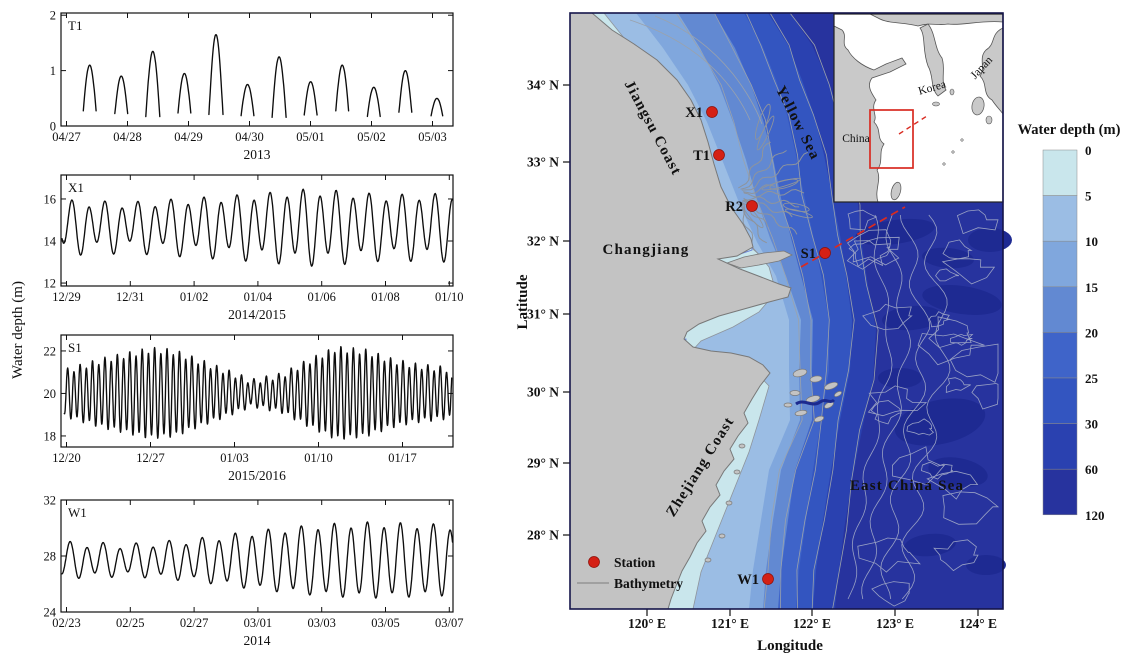 The image size is (1129, 660). I want to click on panel-station-label: S1, so click(75, 347).